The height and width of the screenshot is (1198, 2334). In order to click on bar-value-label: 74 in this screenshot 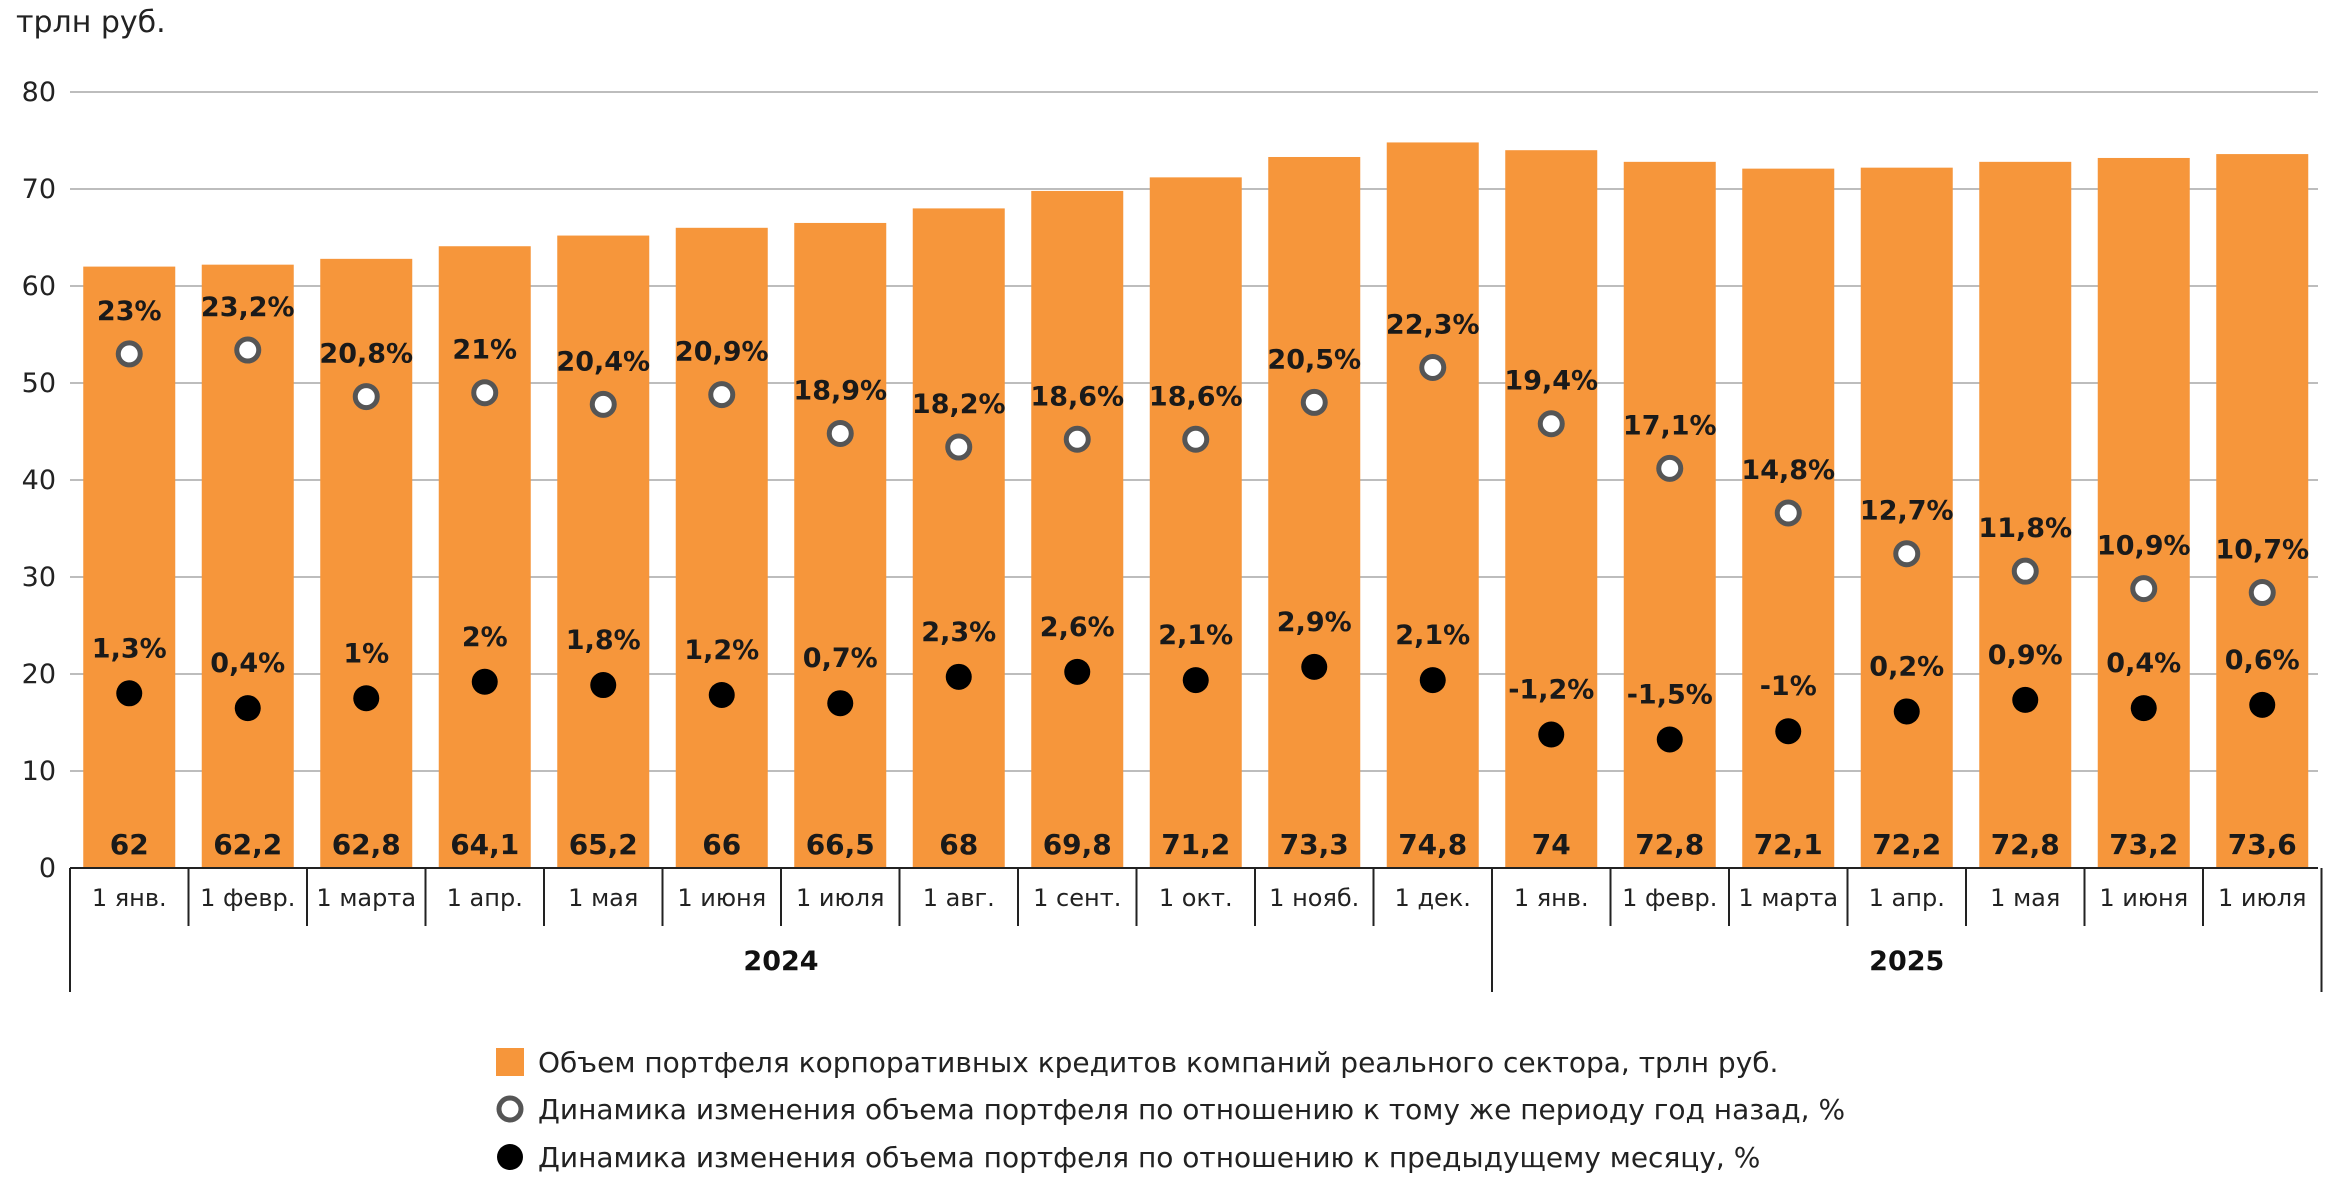, I will do `click(1551, 844)`.